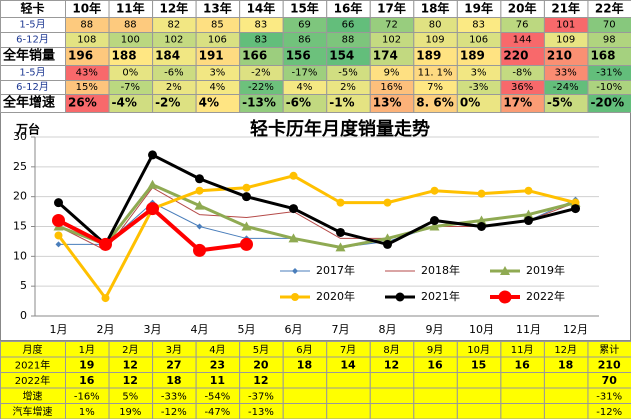 This screenshot has width=631, height=419. What do you see at coordinates (27, 129) in the screenshot?
I see `y-axis-label: 万台` at bounding box center [27, 129].